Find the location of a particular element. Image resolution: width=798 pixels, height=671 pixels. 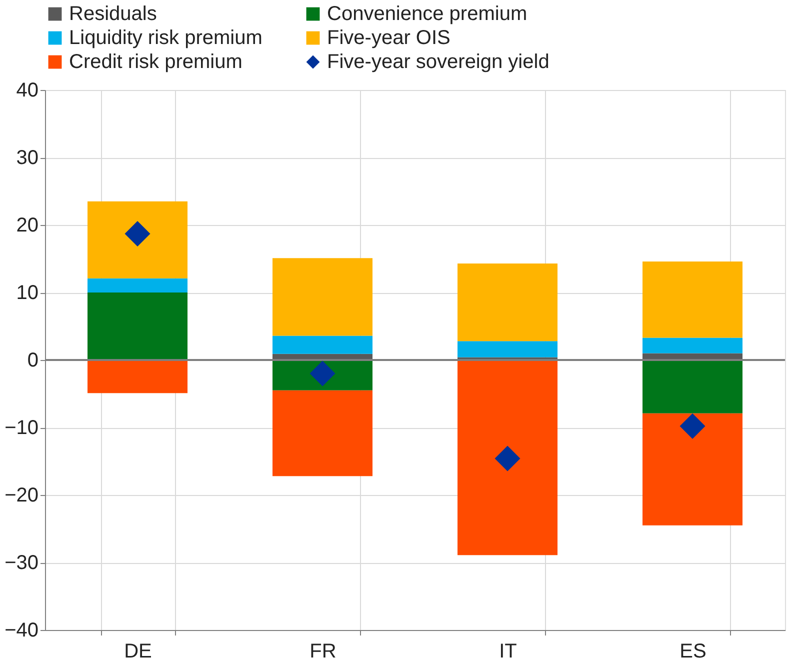

legend-label: Liquidity risk premium is located at coordinates (165, 38).